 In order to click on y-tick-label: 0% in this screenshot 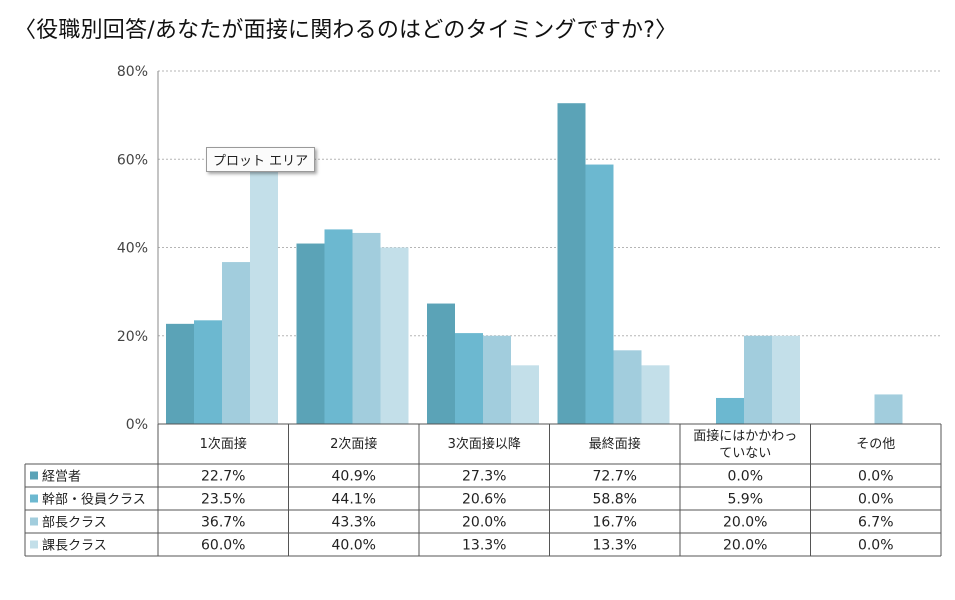, I will do `click(137, 425)`.